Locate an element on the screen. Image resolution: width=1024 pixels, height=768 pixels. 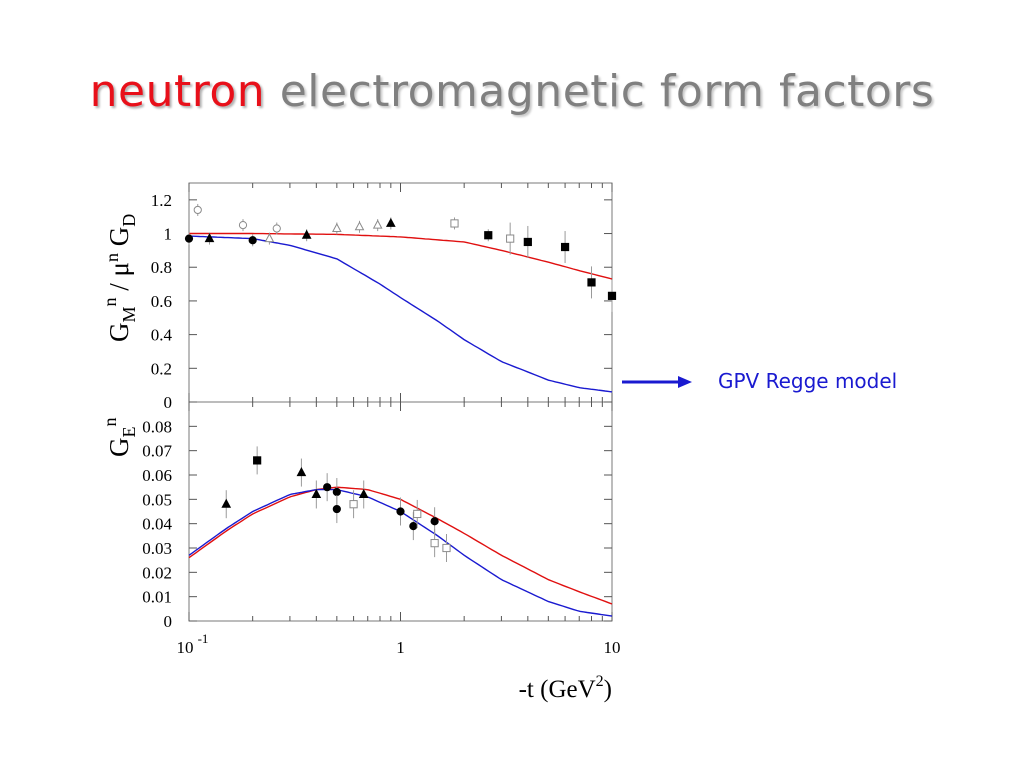
ge-ytick-label: 0.01 is located at coordinates (157, 597).